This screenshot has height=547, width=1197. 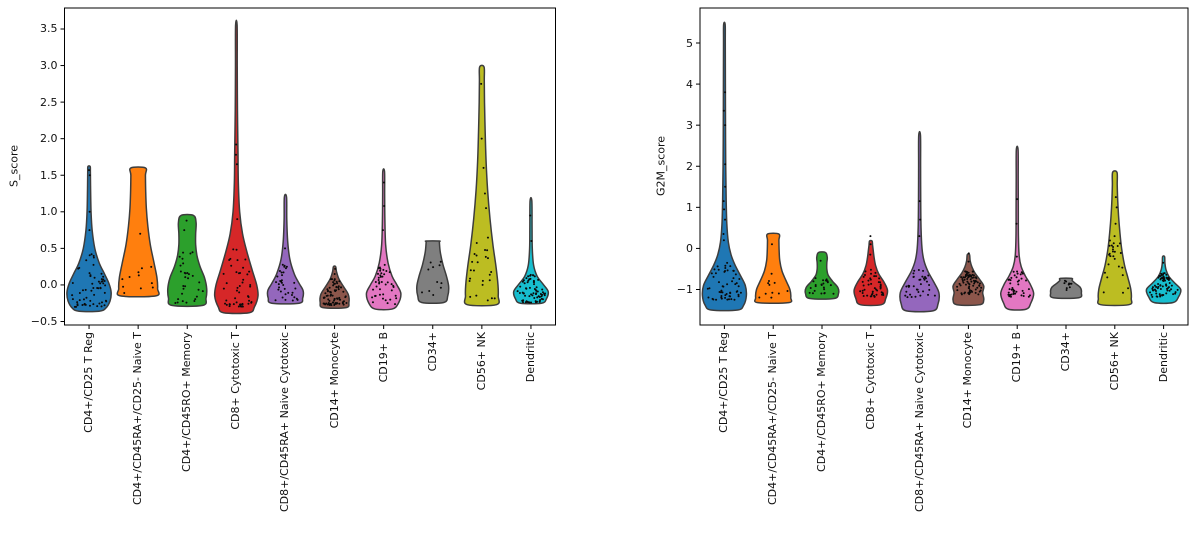 What do you see at coordinates (530, 357) in the screenshot?
I see `x-tick-label: Dendritic` at bounding box center [530, 357].